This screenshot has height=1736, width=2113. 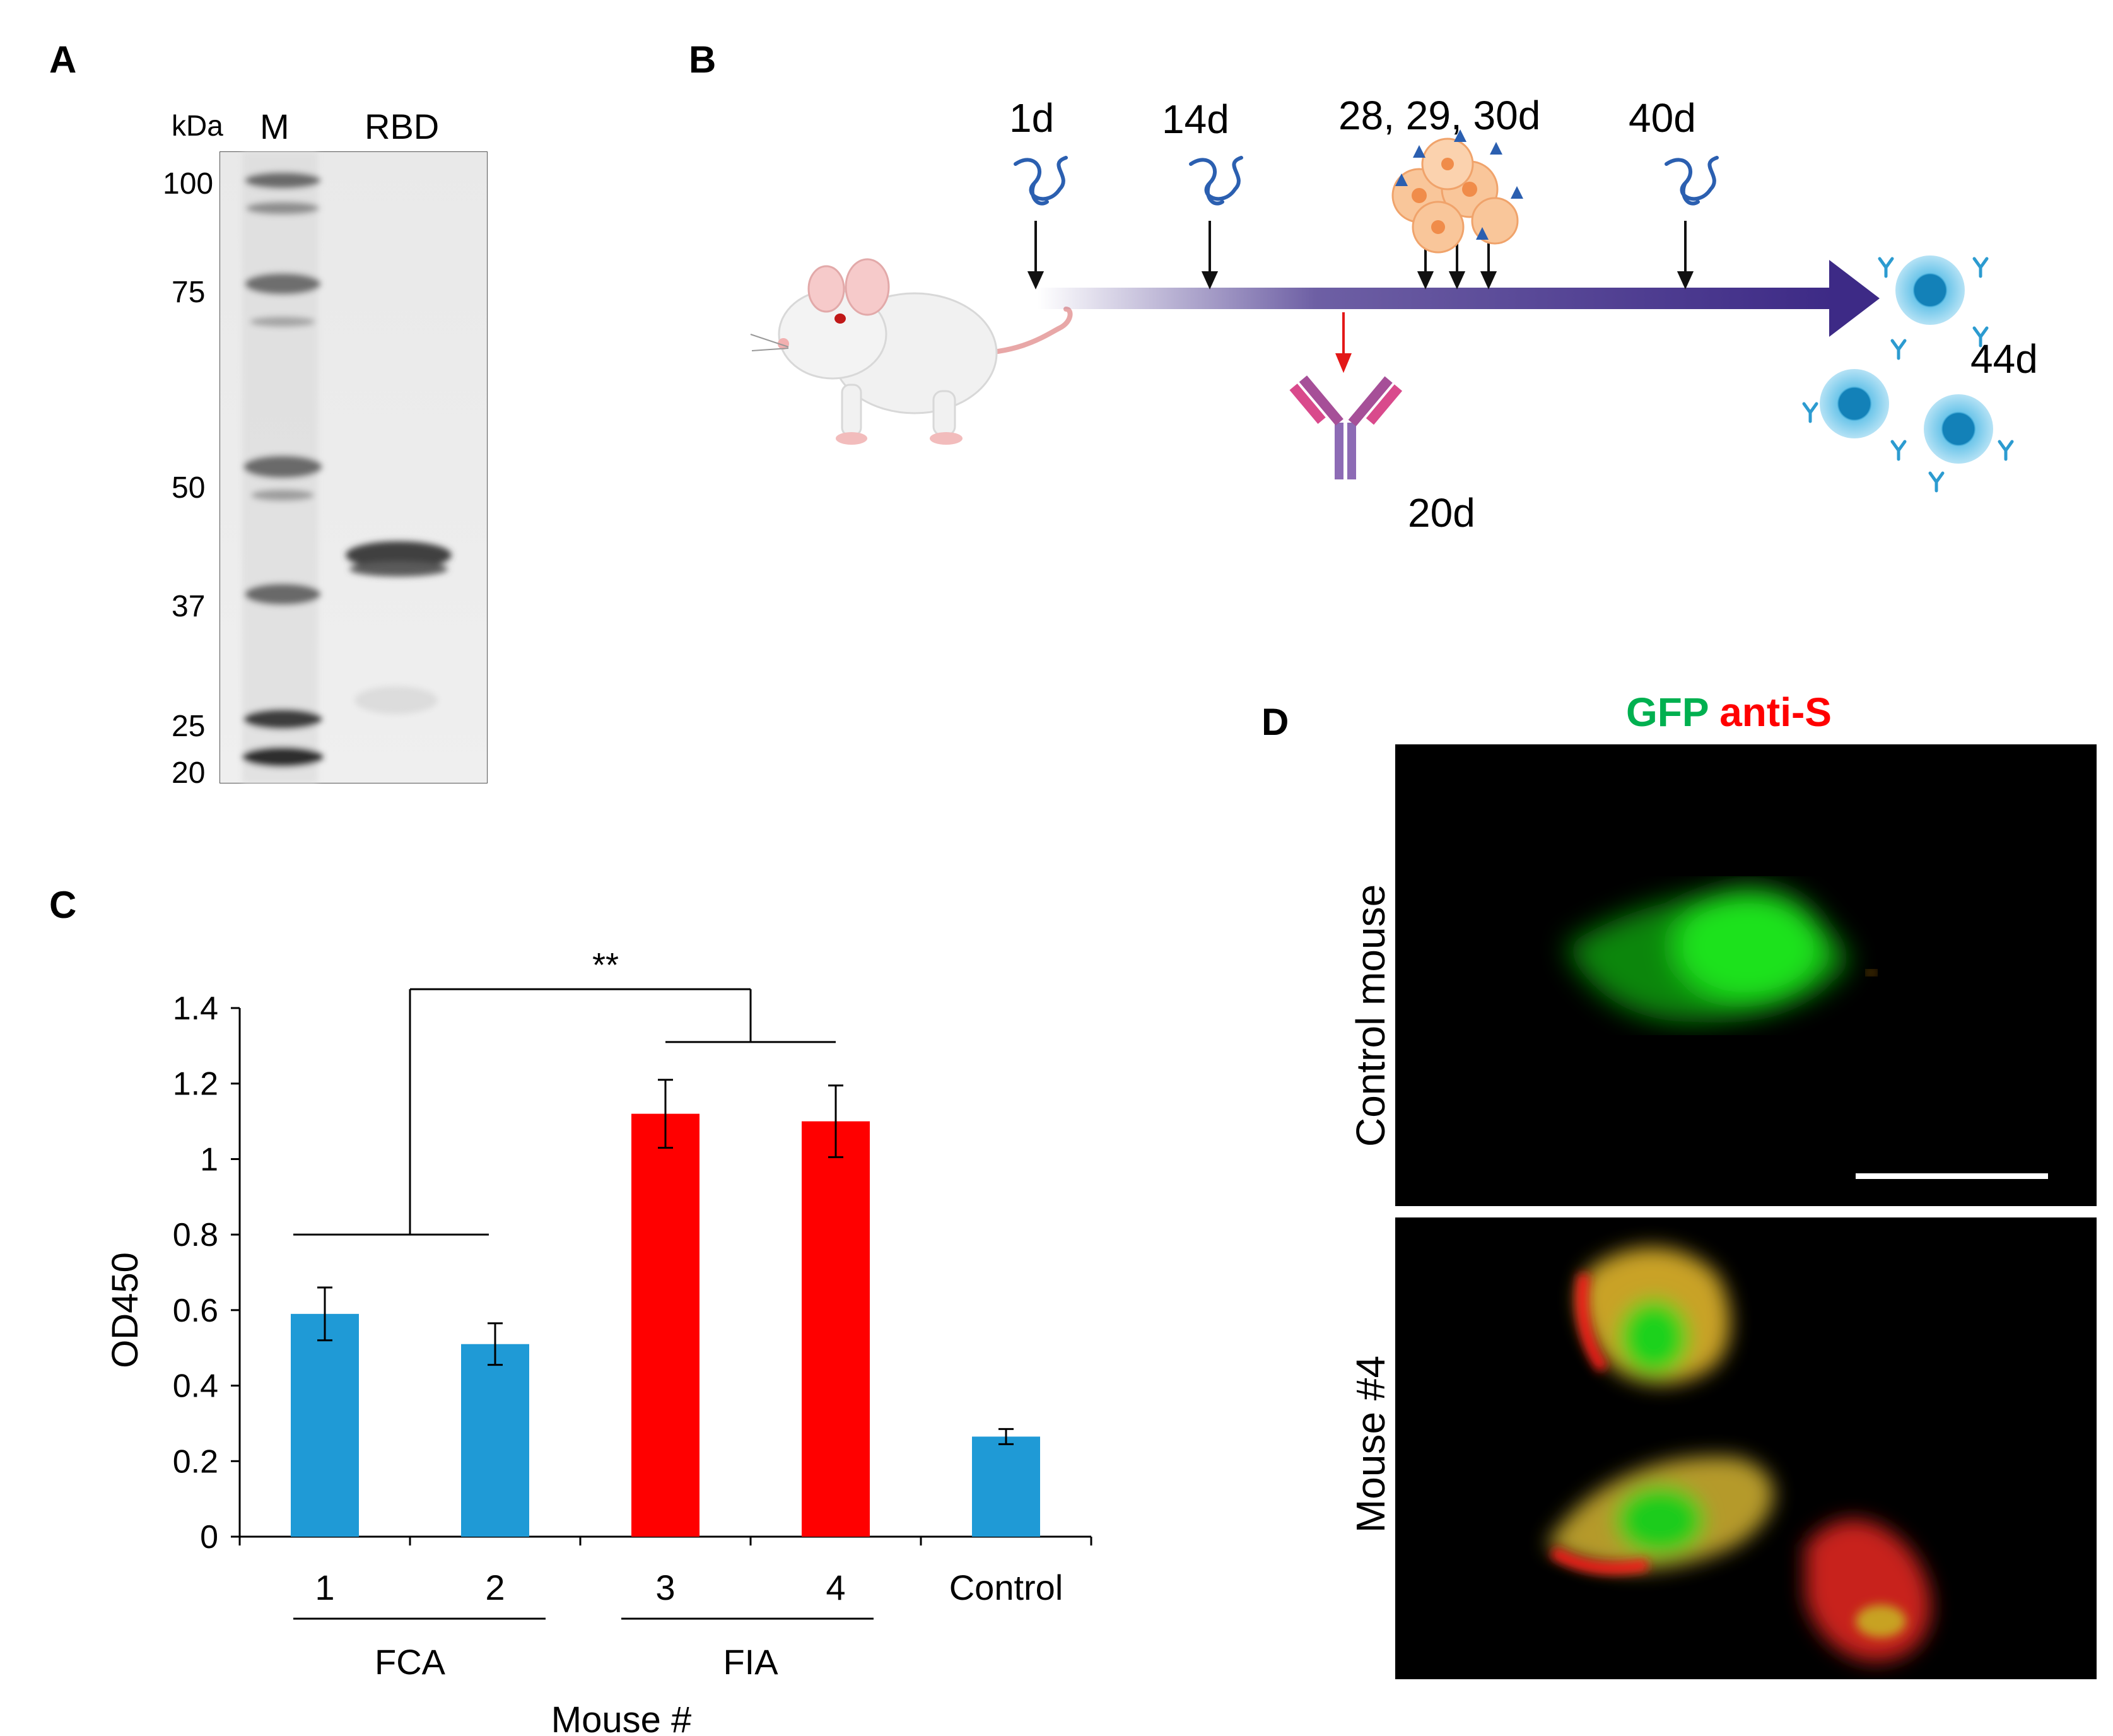 What do you see at coordinates (1371, 1015) in the screenshot?
I see `row-label-control-mouse: Control mouse` at bounding box center [1371, 1015].